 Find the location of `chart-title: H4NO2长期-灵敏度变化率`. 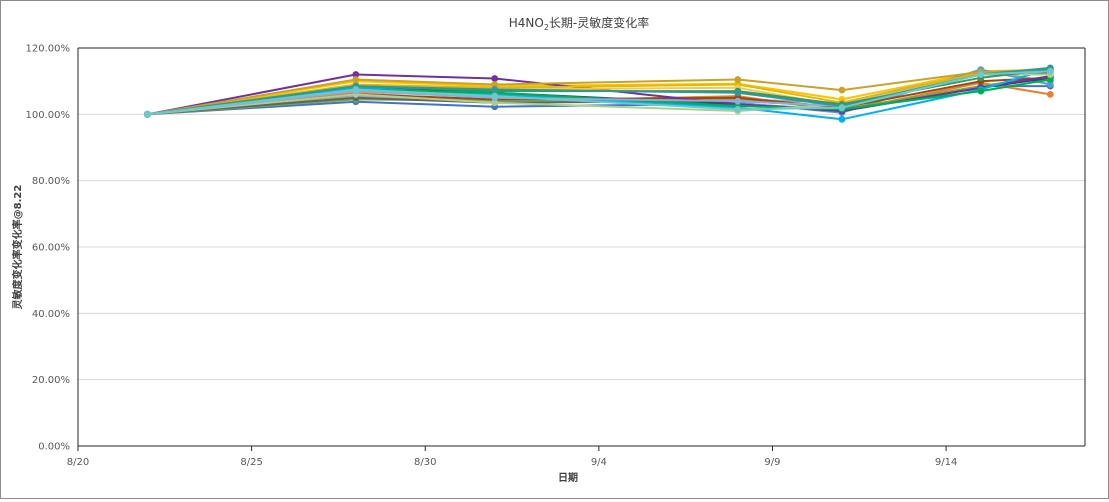

chart-title: H4NO2长期-灵敏度变化率 is located at coordinates (579, 23).